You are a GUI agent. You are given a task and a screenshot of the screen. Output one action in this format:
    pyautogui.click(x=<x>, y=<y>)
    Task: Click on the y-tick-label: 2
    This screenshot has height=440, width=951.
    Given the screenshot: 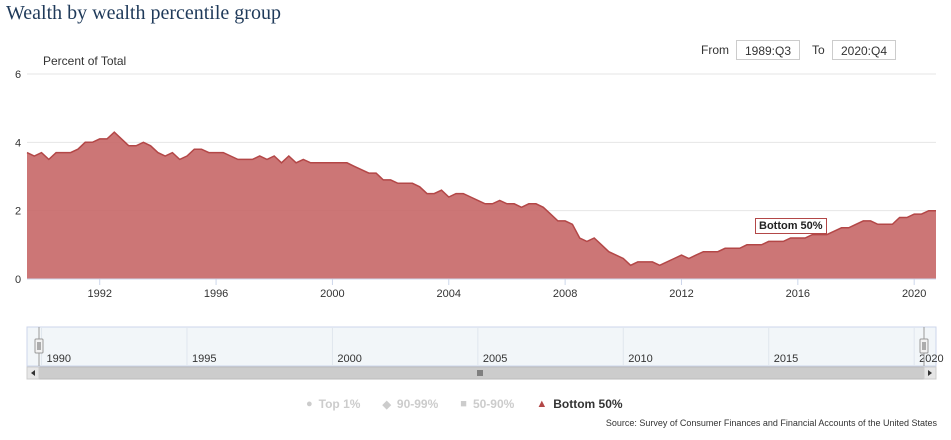 What is the action you would take?
    pyautogui.click(x=18, y=212)
    